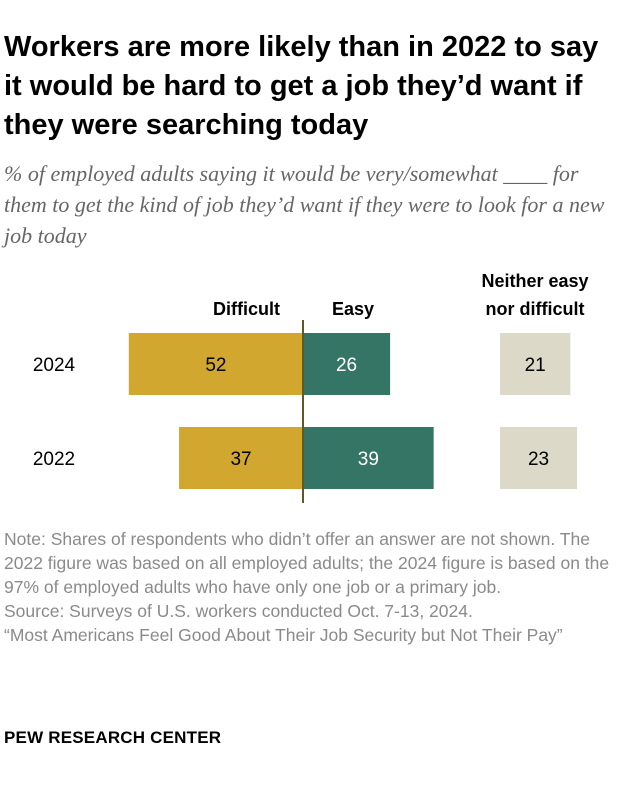 The height and width of the screenshot is (788, 620). I want to click on bar-neither-2022, so click(539, 458).